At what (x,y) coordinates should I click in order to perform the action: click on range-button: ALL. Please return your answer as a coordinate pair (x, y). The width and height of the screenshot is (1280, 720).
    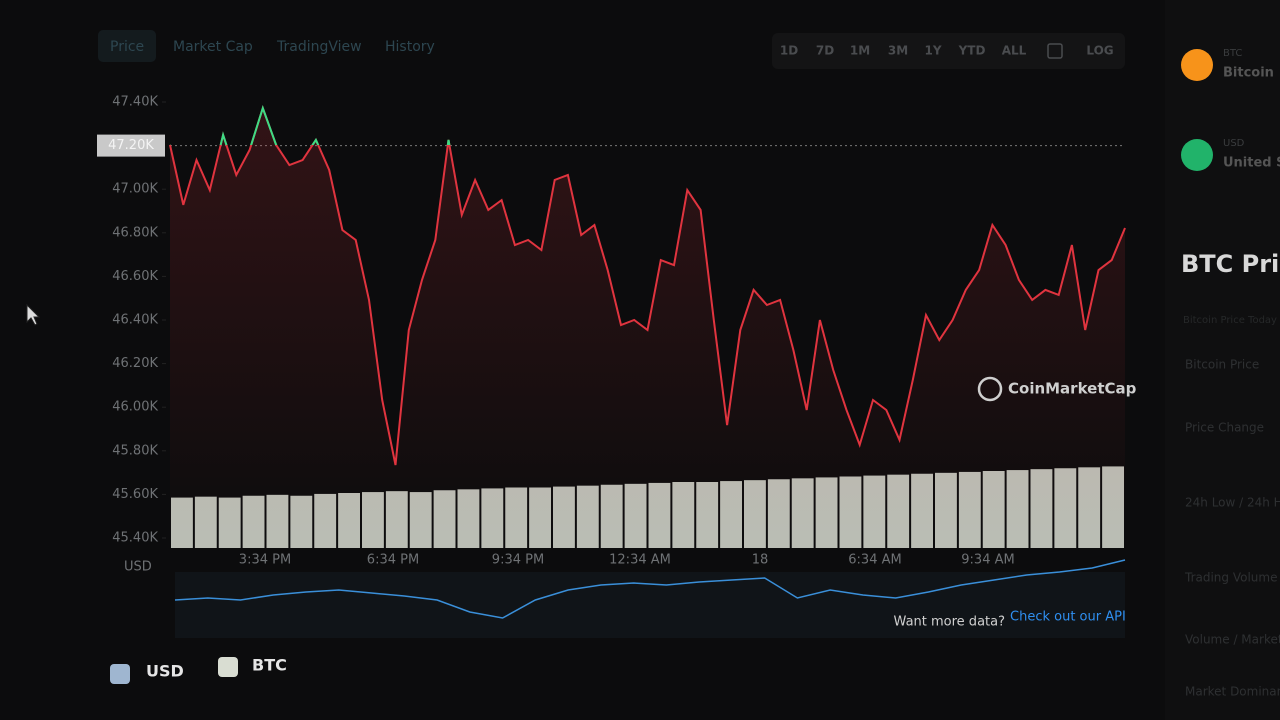
    Looking at the image, I should click on (1014, 51).